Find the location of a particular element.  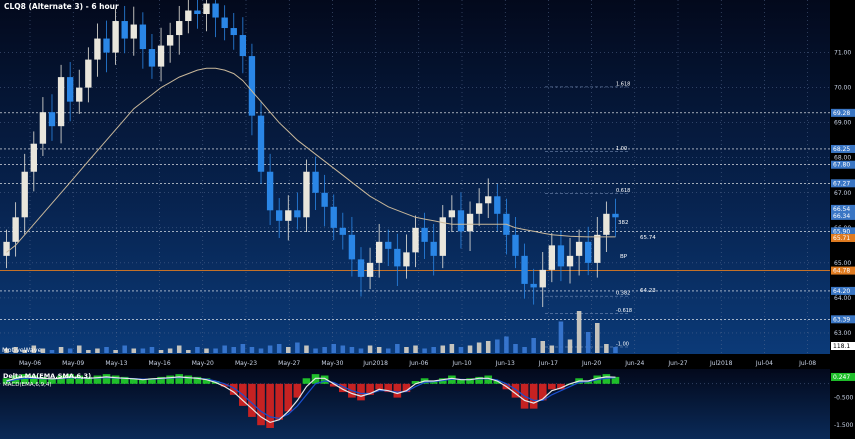

fib-label: 1.00 is located at coordinates (621, 149).